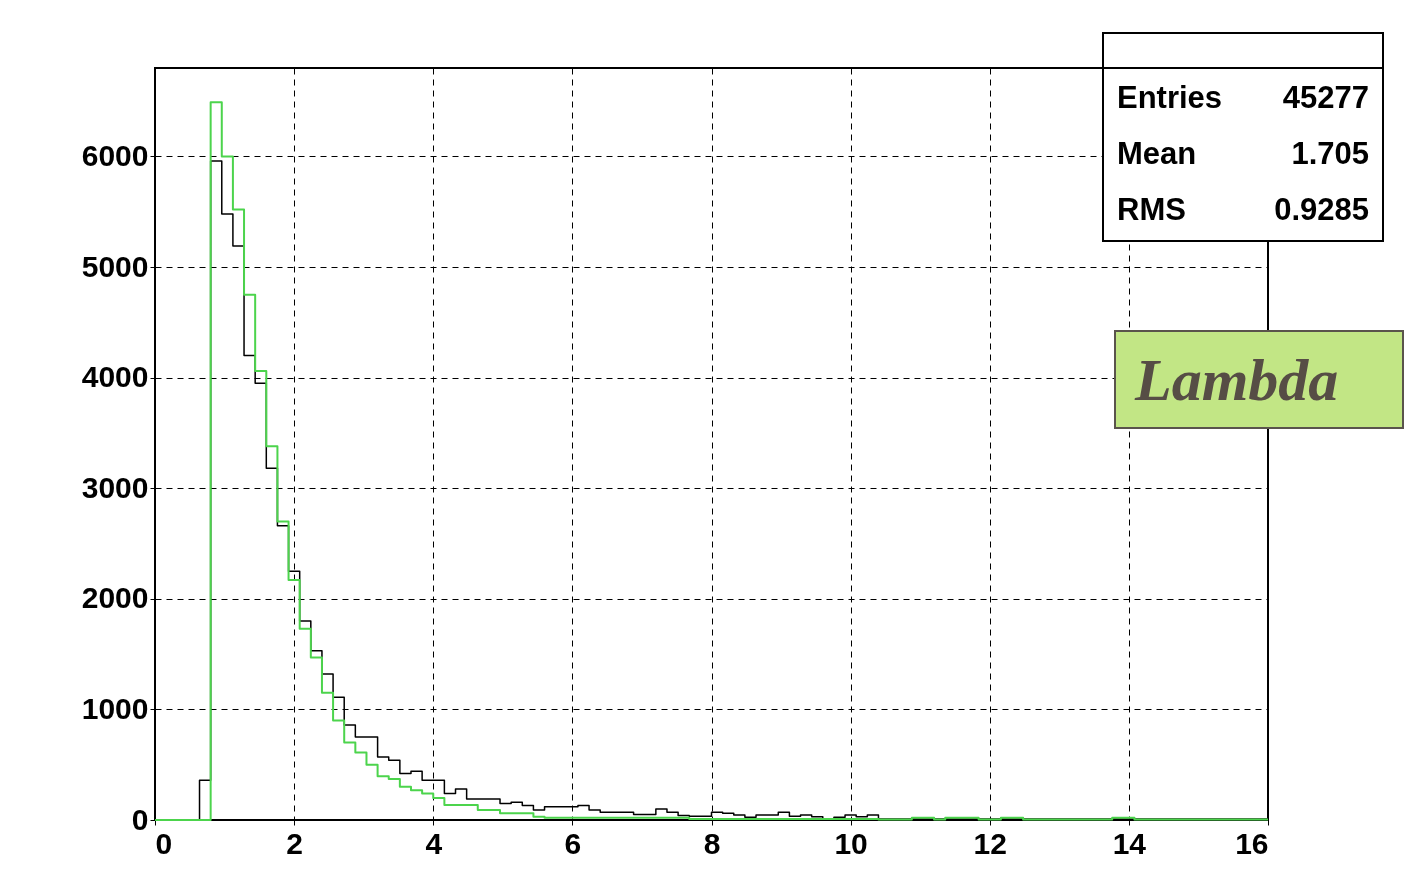 This screenshot has height=873, width=1405. What do you see at coordinates (434, 843) in the screenshot?
I see `x-tick-label: 4` at bounding box center [434, 843].